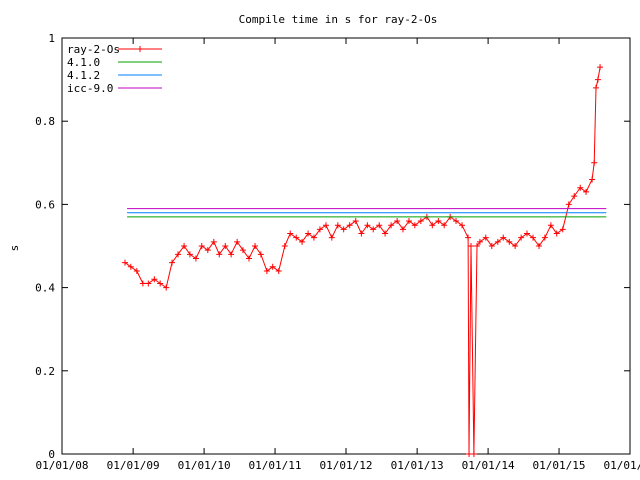  I want to click on x-tick-label: 01/01/10, so click(204, 465).